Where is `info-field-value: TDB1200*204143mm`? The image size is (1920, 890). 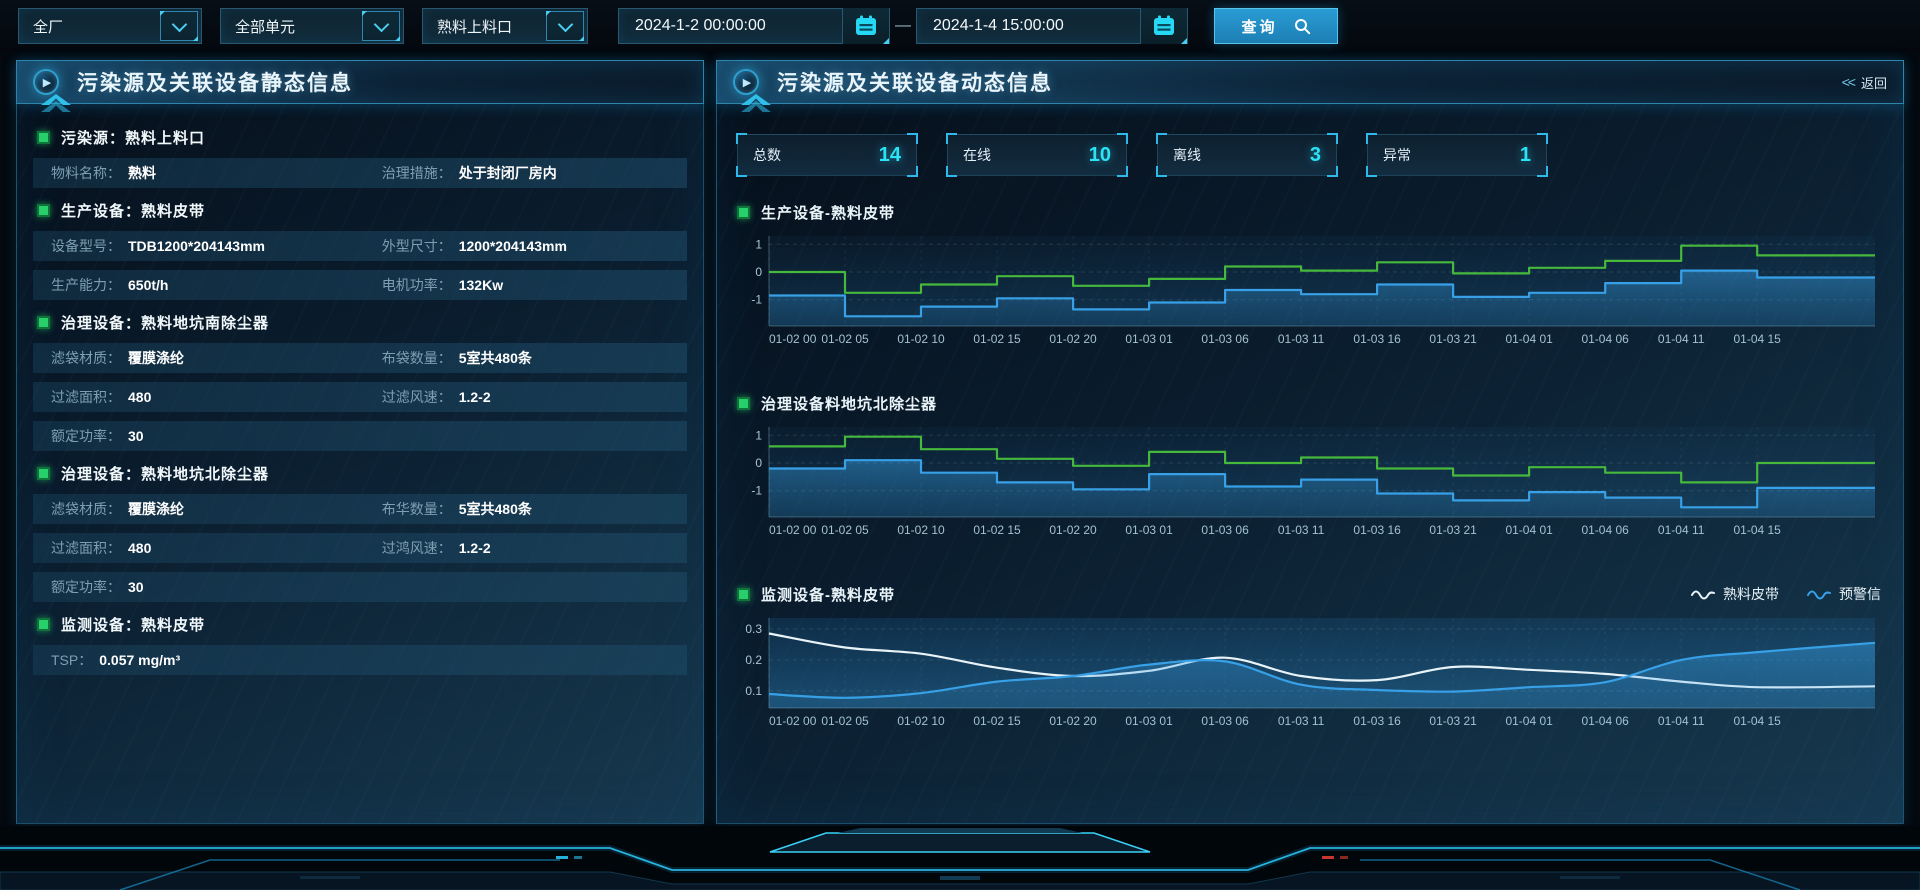 info-field-value: TDB1200*204143mm is located at coordinates (196, 246).